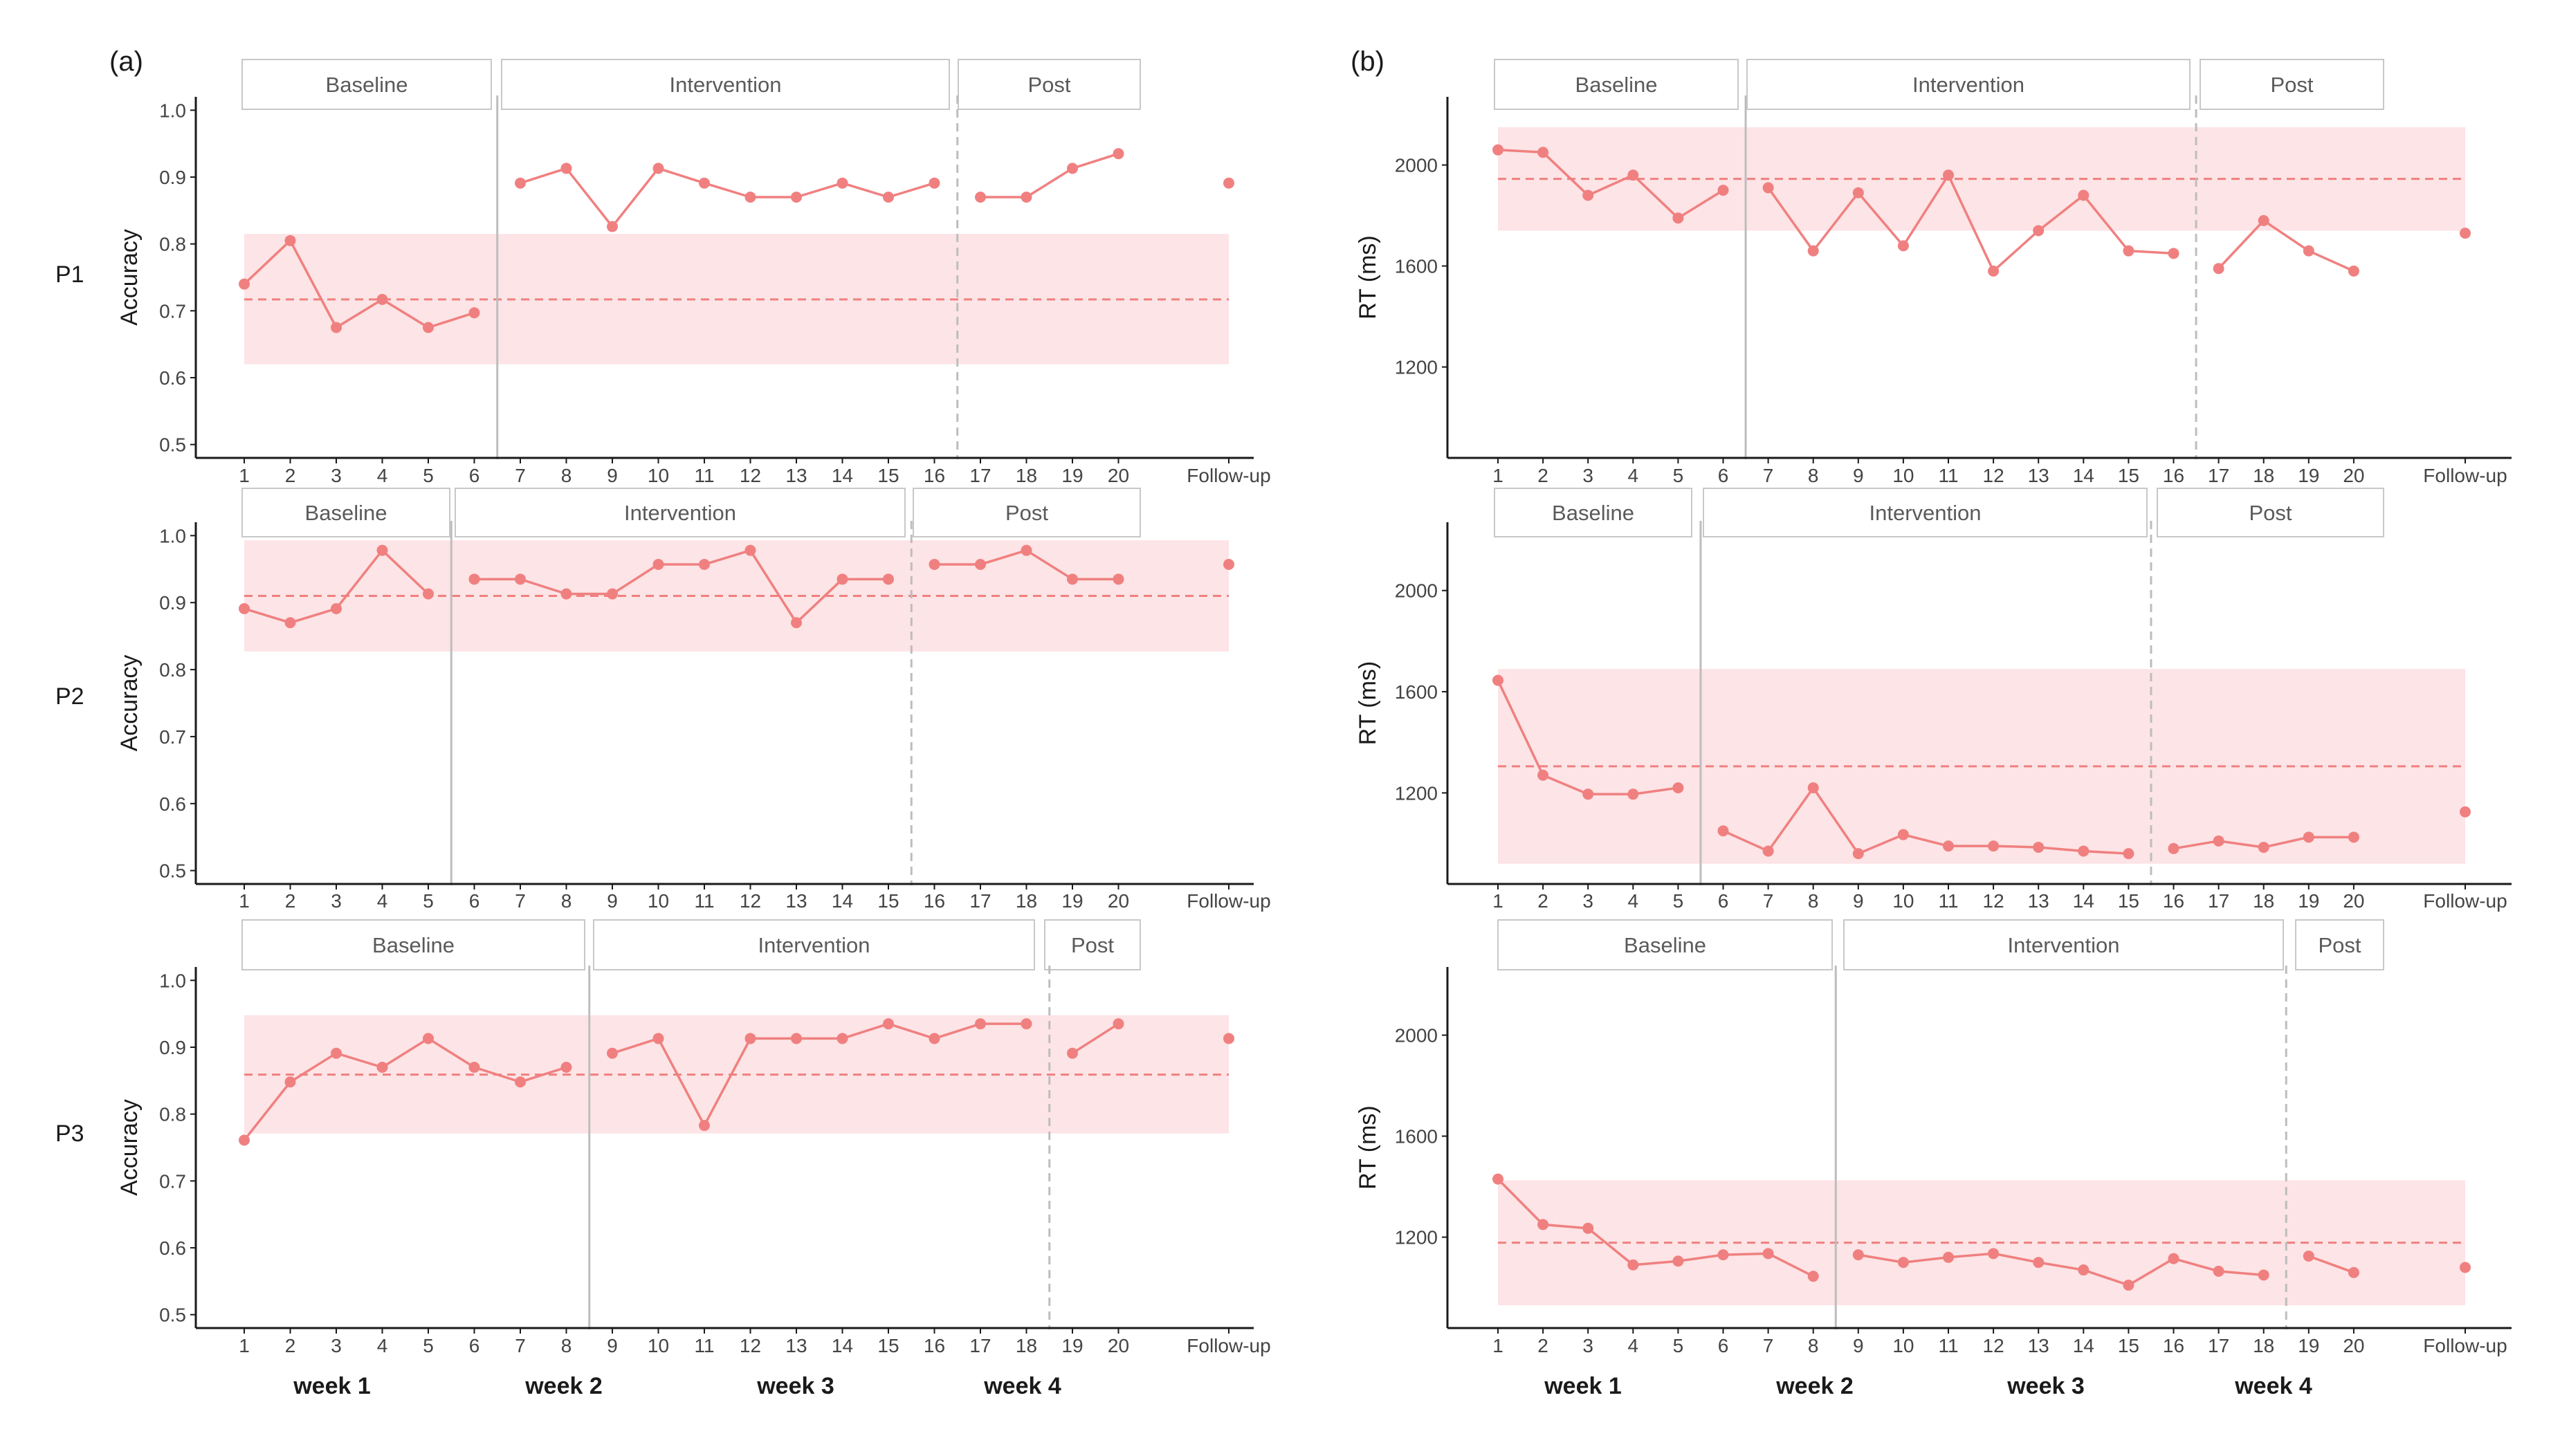 Image resolution: width=2560 pixels, height=1456 pixels. What do you see at coordinates (1903, 1346) in the screenshot?
I see `x-tick-label: 10` at bounding box center [1903, 1346].